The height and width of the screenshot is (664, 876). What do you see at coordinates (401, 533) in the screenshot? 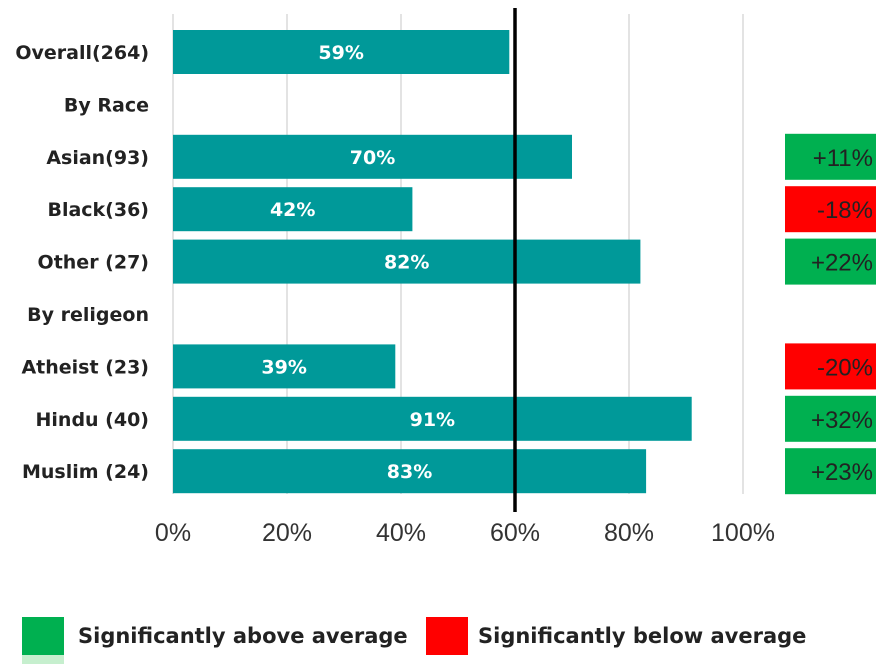
I see `x-tick-label: 40%` at bounding box center [401, 533].